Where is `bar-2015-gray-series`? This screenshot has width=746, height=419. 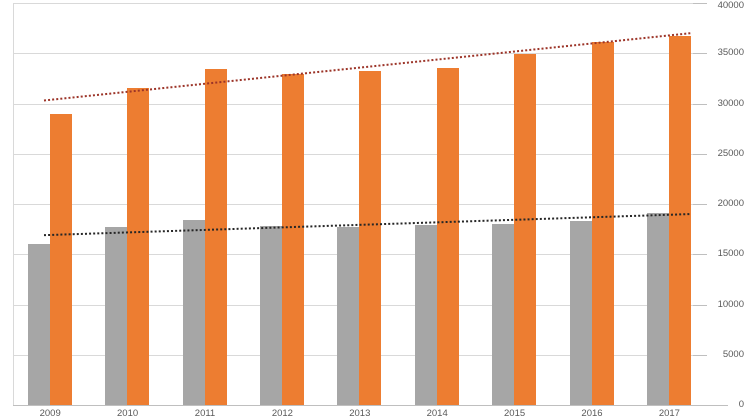
bar-2015-gray-series is located at coordinates (503, 314).